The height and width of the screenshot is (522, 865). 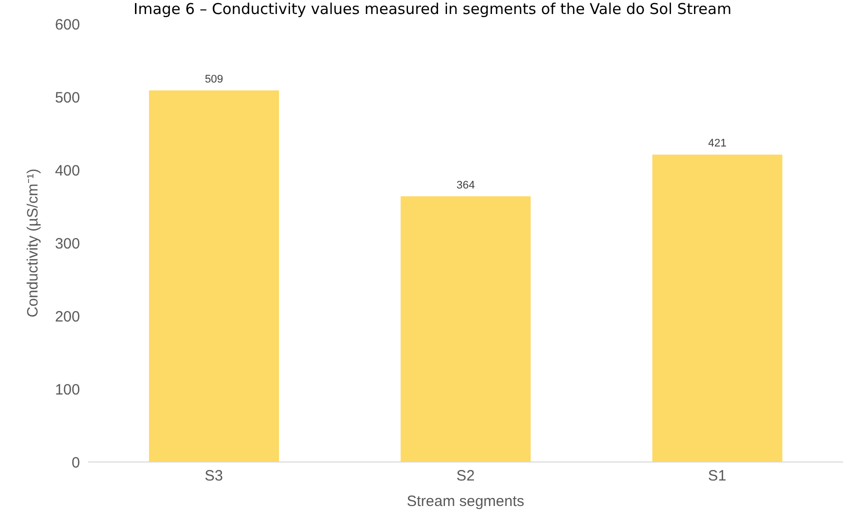 What do you see at coordinates (67, 389) in the screenshot?
I see `y-tick-label: 100` at bounding box center [67, 389].